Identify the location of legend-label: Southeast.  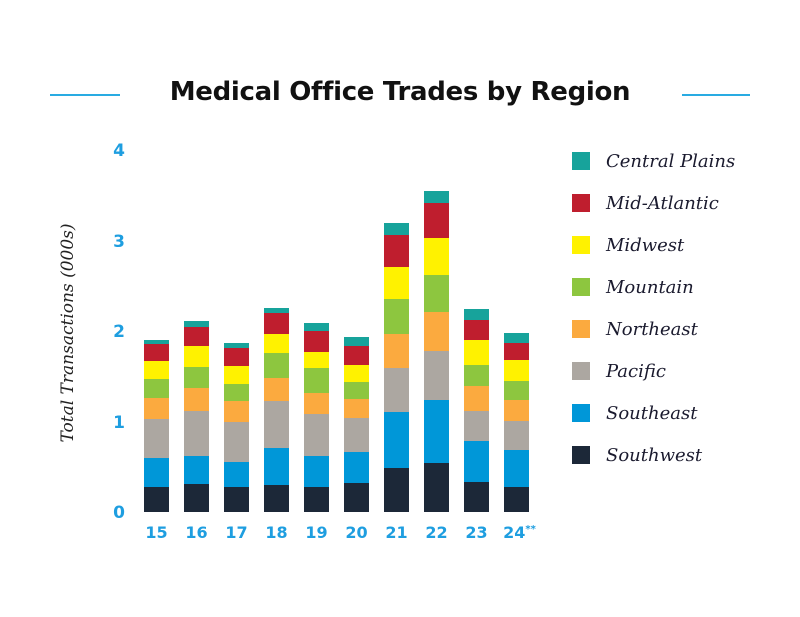
(652, 413).